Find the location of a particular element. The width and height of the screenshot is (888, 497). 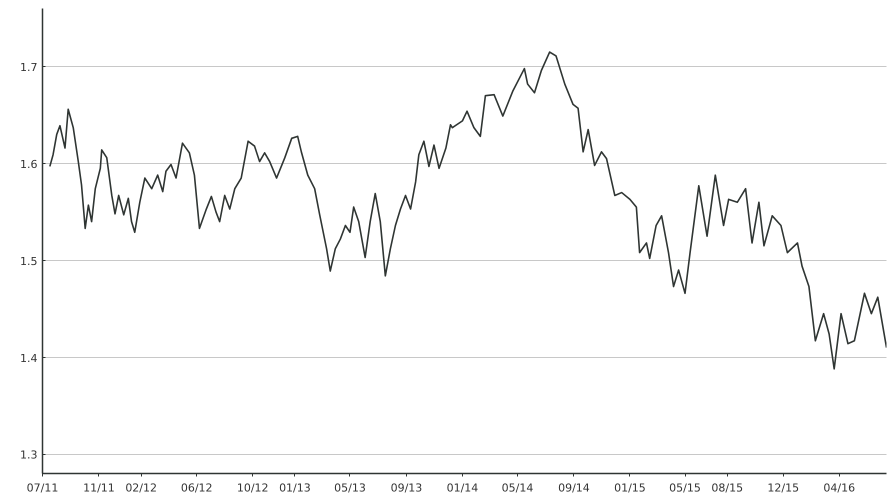

x-tick-label: 09/13 is located at coordinates (406, 488).